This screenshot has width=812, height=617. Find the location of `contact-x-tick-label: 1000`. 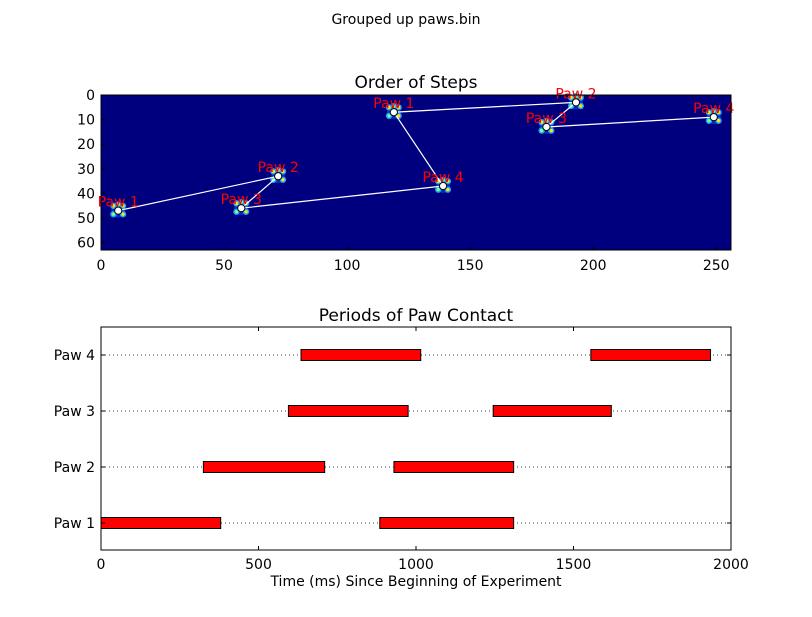

contact-x-tick-label: 1000 is located at coordinates (416, 565).